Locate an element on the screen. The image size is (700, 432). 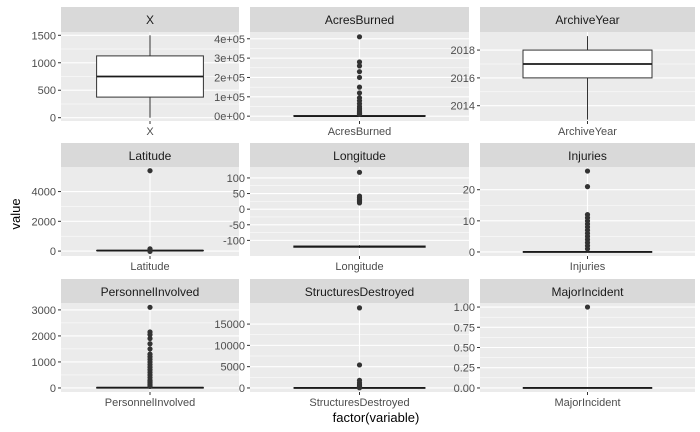
y-tick-label: 5000 is located at coordinates (233, 368).